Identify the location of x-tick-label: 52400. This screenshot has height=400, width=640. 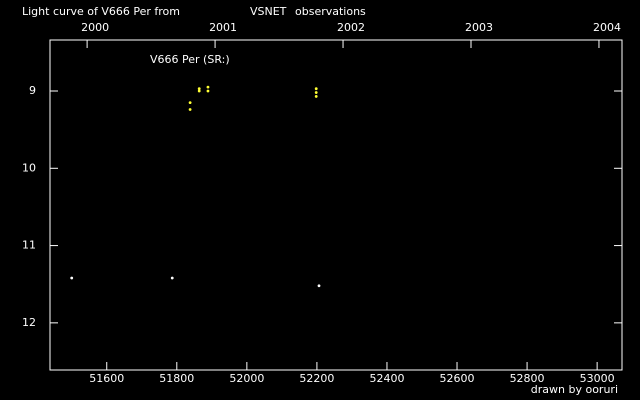
(386, 378).